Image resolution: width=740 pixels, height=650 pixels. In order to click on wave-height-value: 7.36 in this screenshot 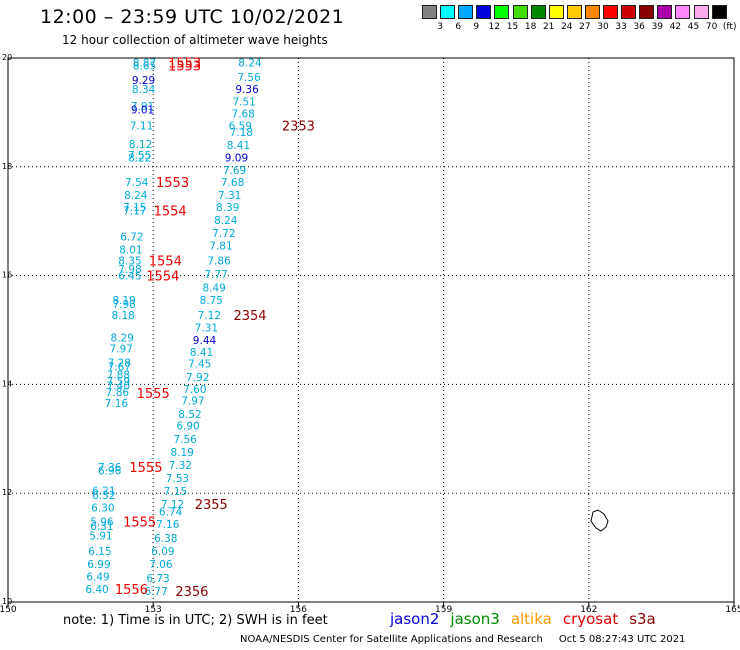, I will do `click(110, 468)`.